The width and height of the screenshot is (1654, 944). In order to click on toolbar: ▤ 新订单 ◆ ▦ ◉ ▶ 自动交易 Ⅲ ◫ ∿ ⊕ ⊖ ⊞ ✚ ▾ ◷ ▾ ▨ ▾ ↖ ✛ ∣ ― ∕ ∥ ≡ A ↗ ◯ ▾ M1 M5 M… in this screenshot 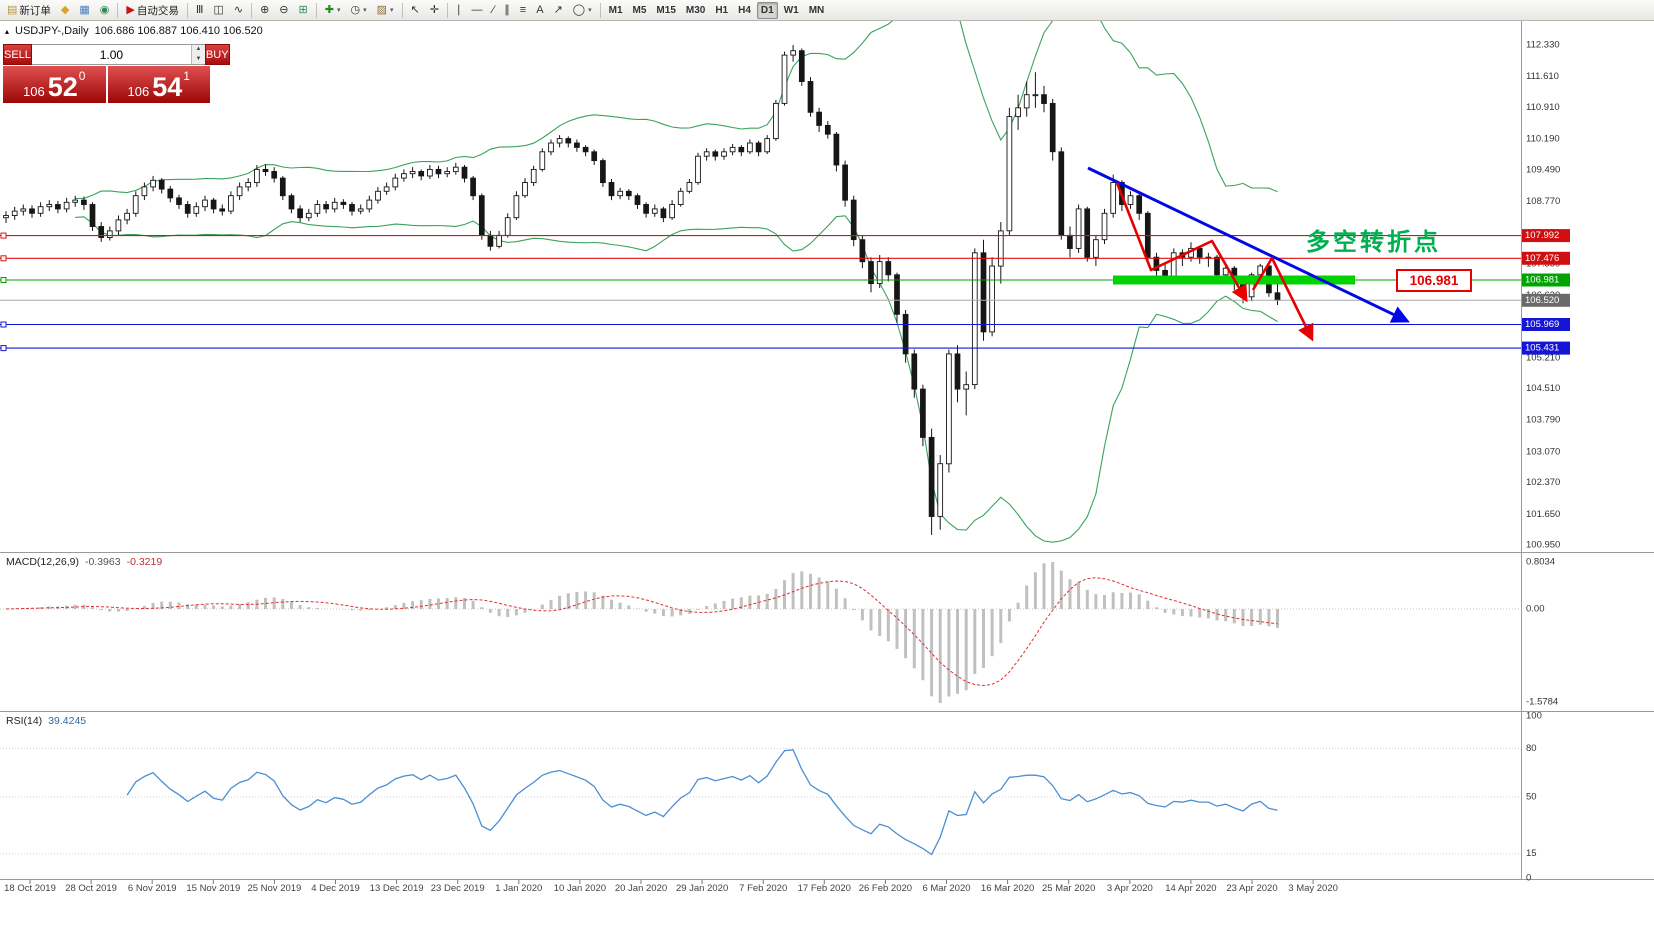, I will do `click(827, 10)`.